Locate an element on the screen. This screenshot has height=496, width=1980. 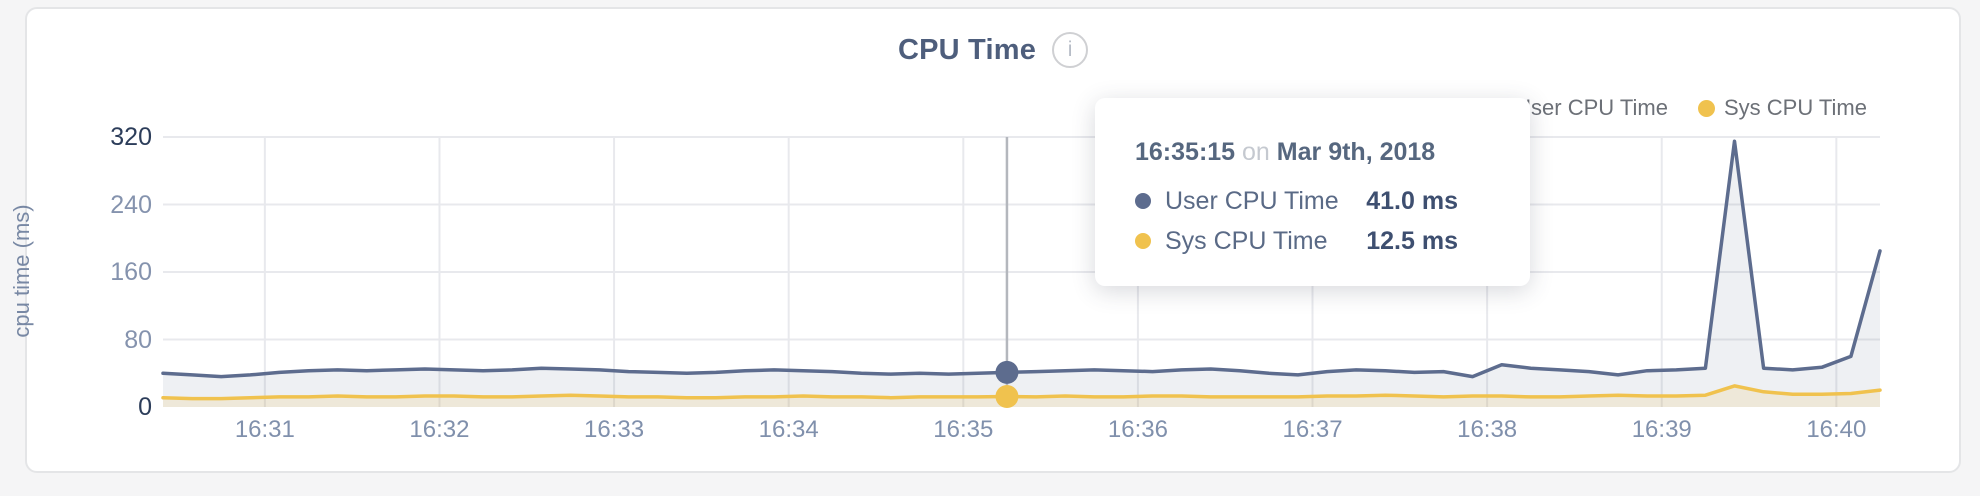
series-line-sys is located at coordinates (1021, 392).